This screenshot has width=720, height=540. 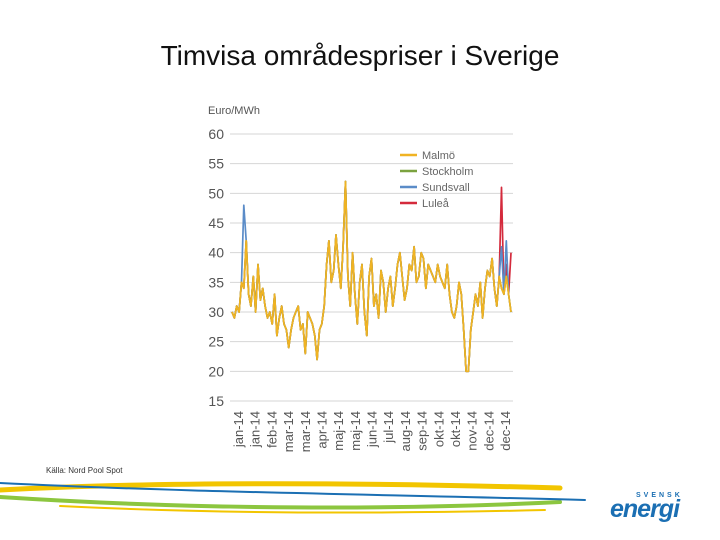 I want to click on swoosh-thin, so click(x=302, y=509).